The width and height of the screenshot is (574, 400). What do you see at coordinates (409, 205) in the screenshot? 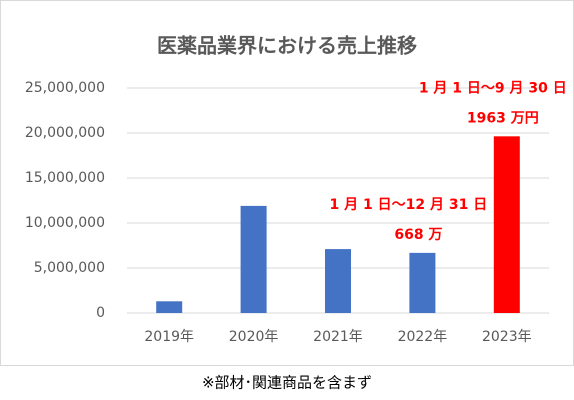
I see `annotation: 1 月 1 日～12 月 31 日` at bounding box center [409, 205].